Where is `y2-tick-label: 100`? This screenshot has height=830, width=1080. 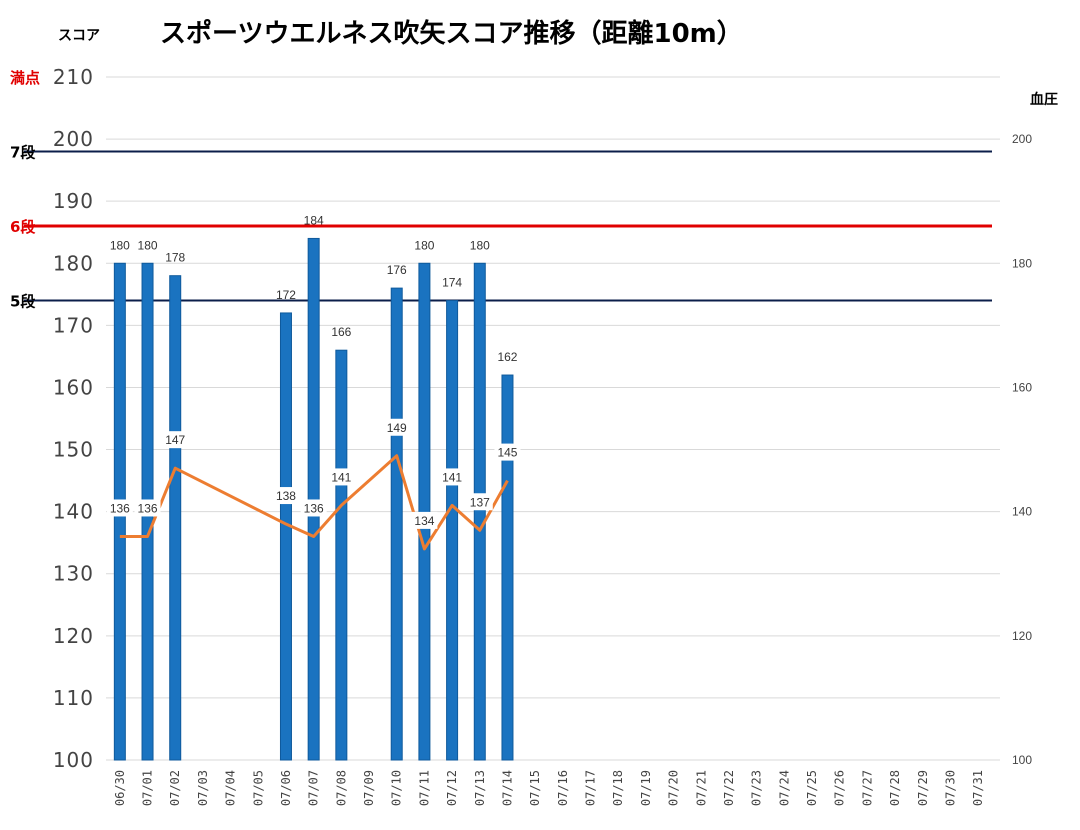
y2-tick-label: 100 is located at coordinates (1022, 760).